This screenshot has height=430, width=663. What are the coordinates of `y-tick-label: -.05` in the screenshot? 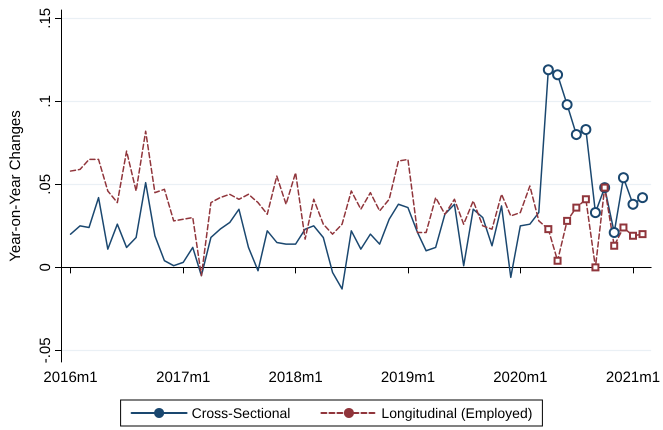 It's located at (45, 350).